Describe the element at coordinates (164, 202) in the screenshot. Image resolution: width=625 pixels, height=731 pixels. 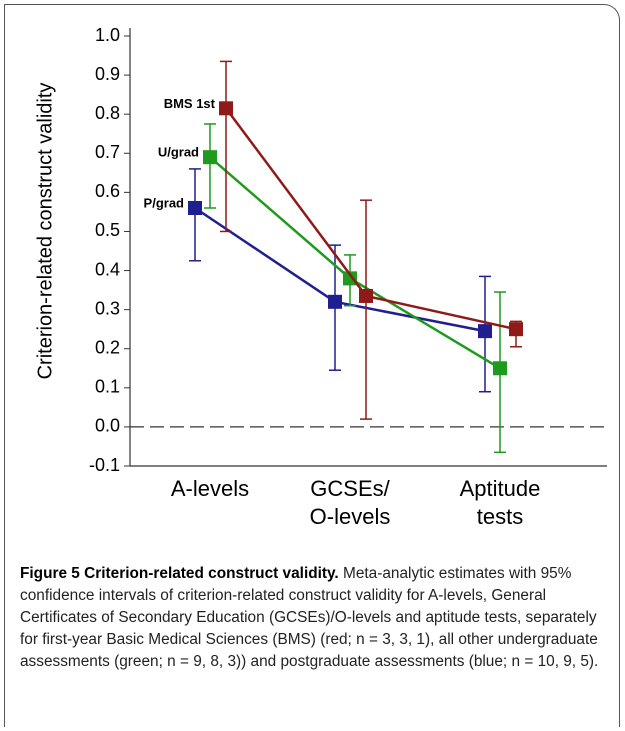
I see `series-label: P/grad` at that location.